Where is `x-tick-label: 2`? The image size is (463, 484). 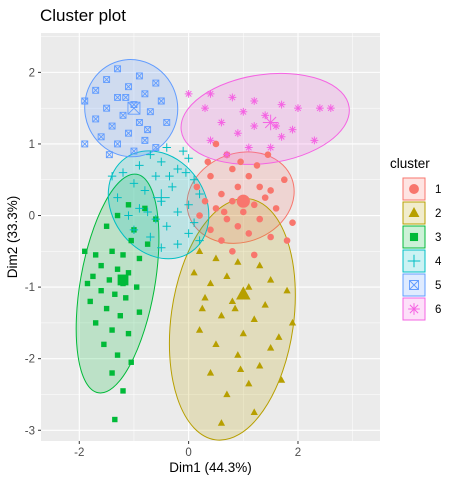
x-tick-label: 2 is located at coordinates (298, 453).